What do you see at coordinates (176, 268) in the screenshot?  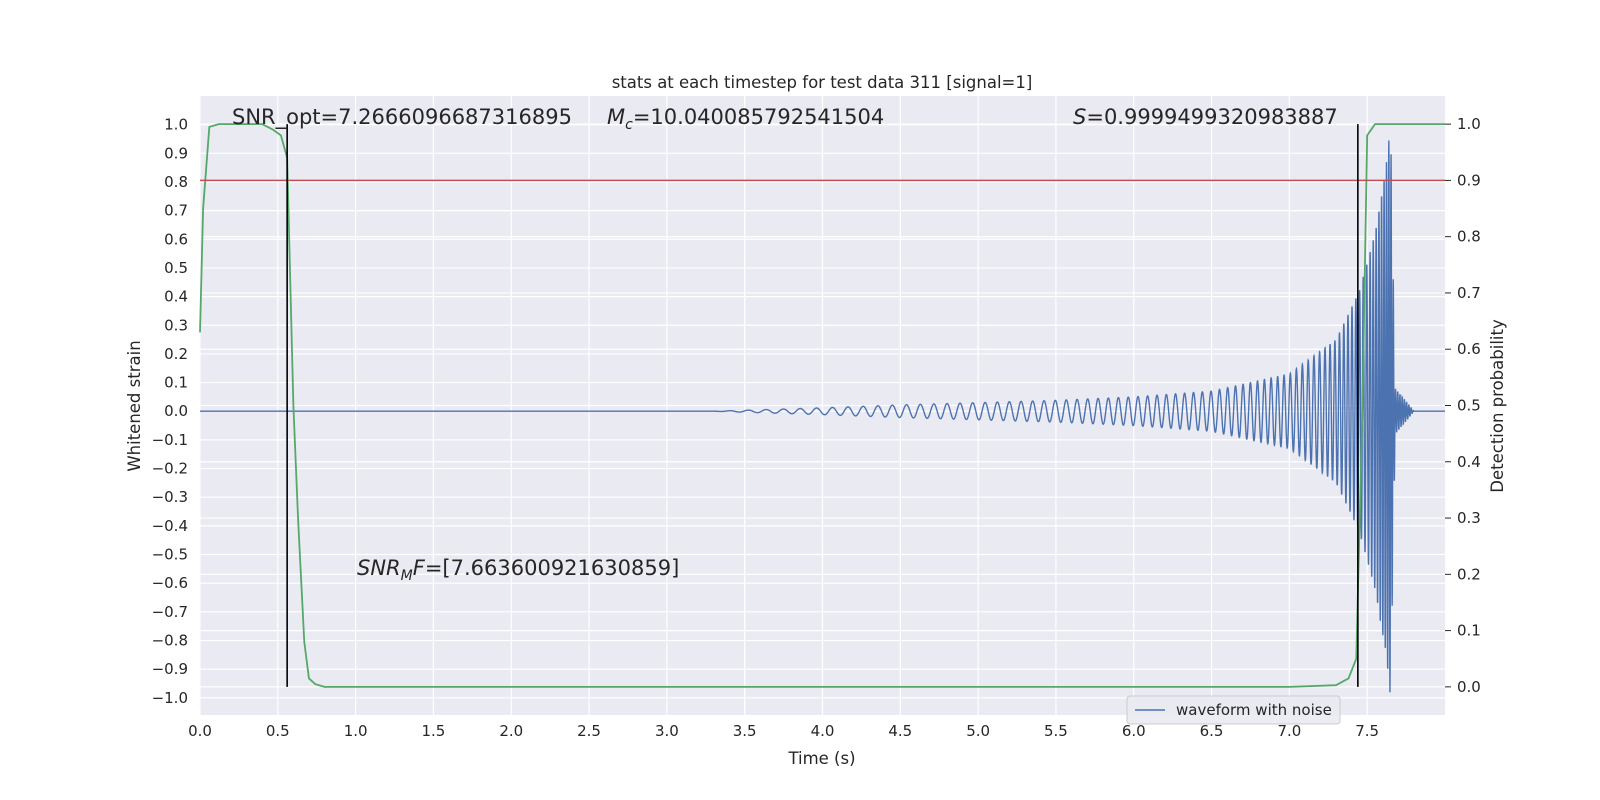 I see `y-tick-label-left: 0.5` at bounding box center [176, 268].